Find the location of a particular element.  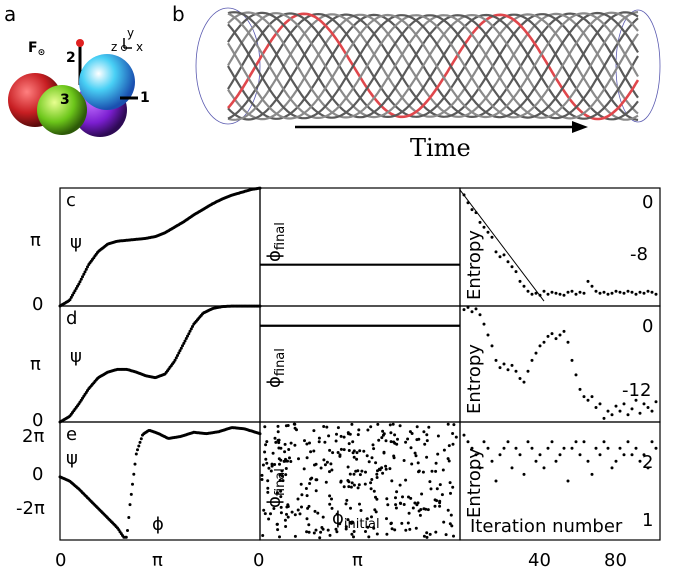

axis-y-label: y is located at coordinates (131, 33).